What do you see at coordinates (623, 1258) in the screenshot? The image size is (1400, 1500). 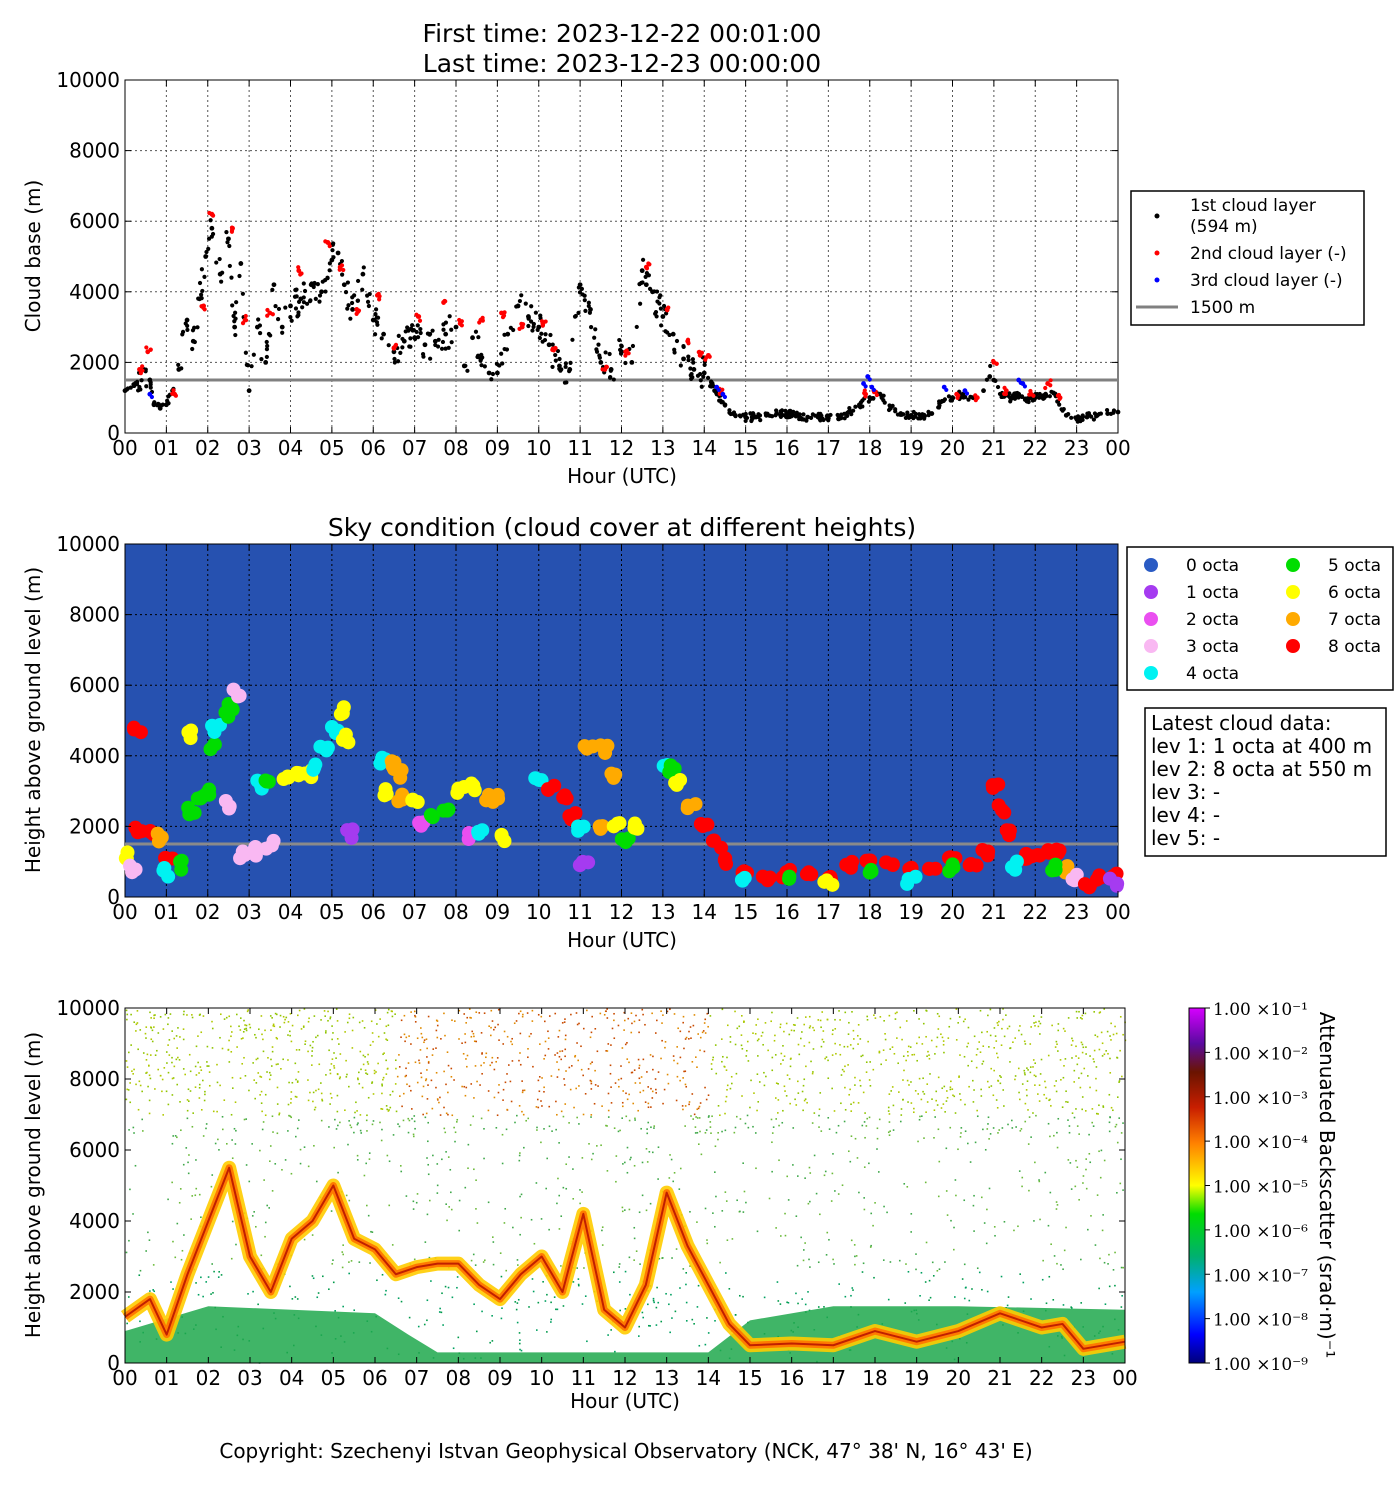 I see `backscatter-cloud-trace` at bounding box center [623, 1258].